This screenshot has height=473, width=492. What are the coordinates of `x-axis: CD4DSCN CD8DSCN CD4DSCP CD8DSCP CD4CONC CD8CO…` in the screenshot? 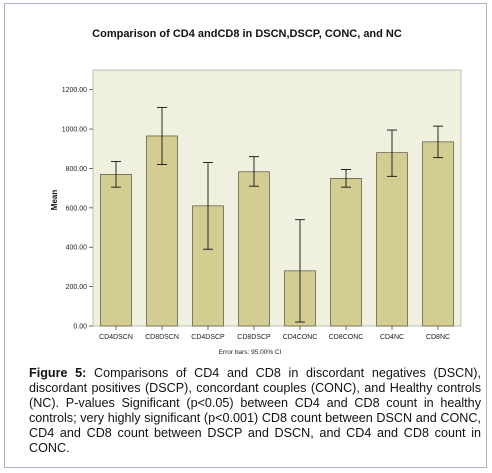 It's located at (274, 333).